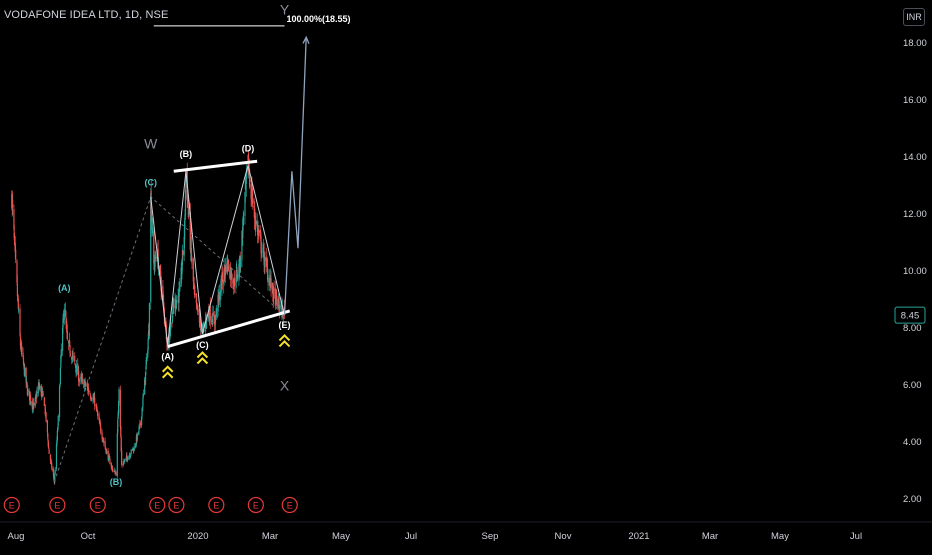 The width and height of the screenshot is (932, 555). Describe the element at coordinates (710, 536) in the screenshot. I see `time-tick-label: Mar` at that location.